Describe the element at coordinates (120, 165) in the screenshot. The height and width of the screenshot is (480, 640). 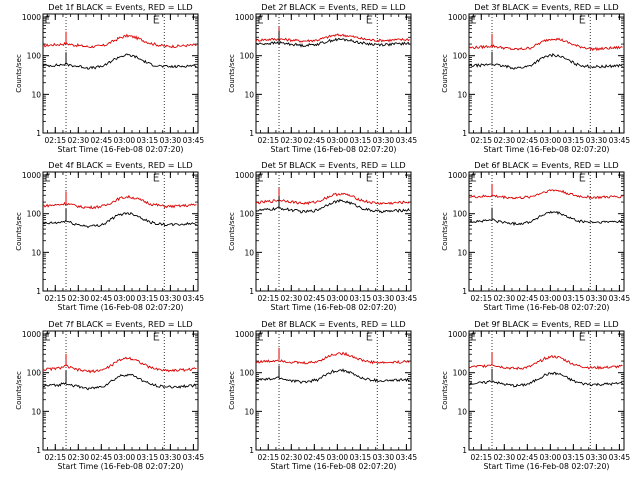
I see `chart-title: Det 4f BLACK = Events, RED = LLD` at that location.